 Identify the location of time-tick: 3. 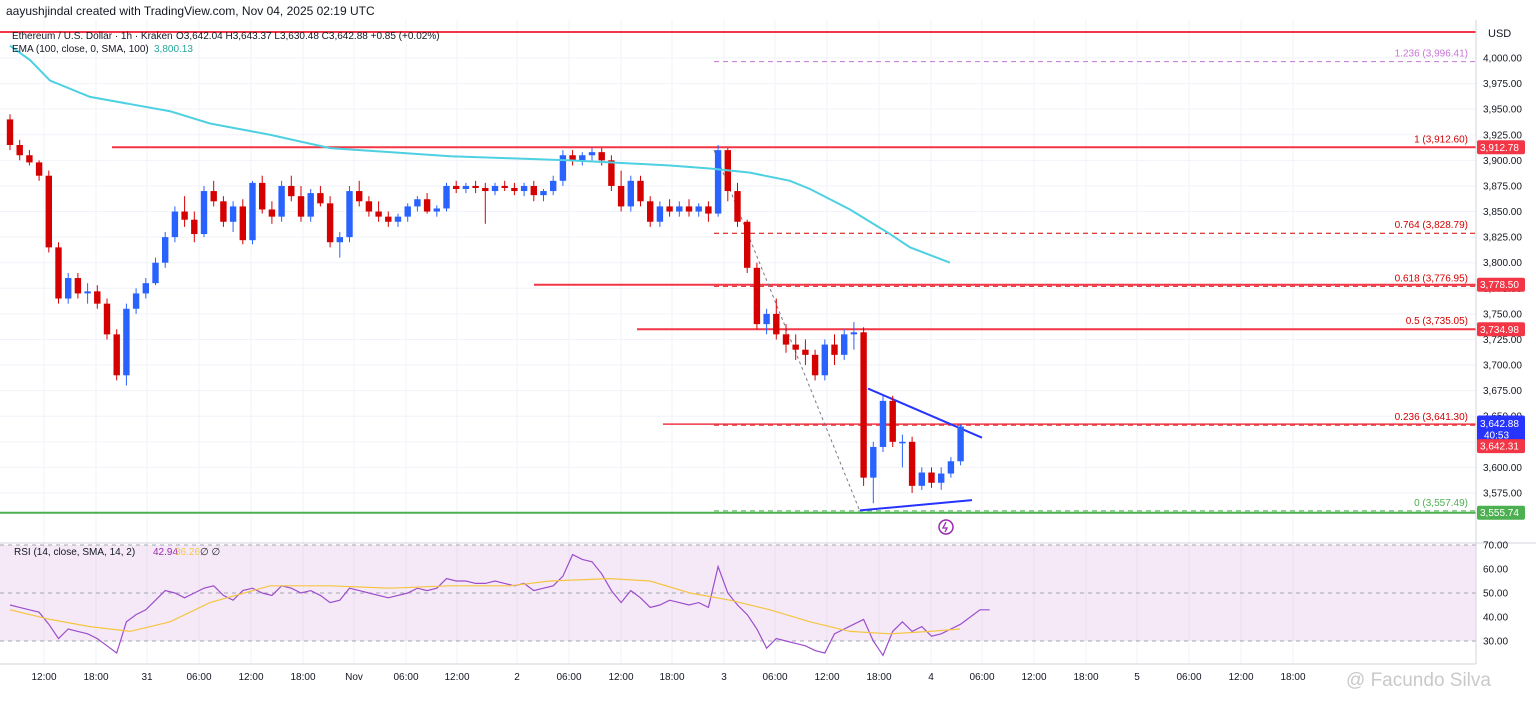
(724, 677).